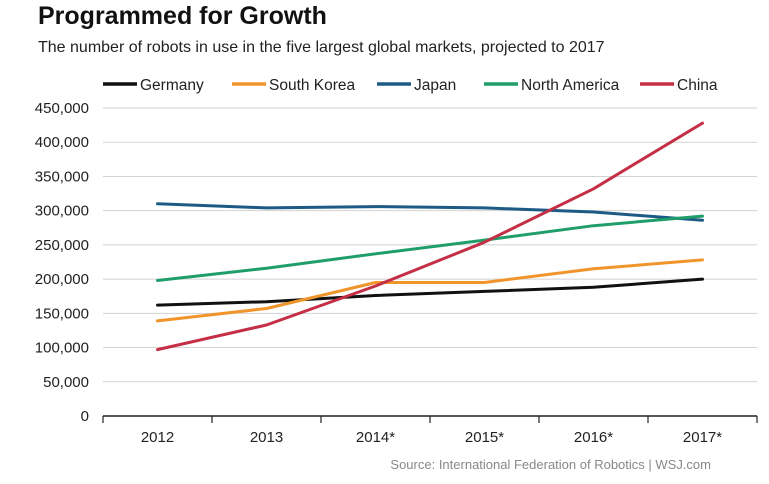  Describe the element at coordinates (62, 211) in the screenshot. I see `y-tick-label: 300,000` at that location.